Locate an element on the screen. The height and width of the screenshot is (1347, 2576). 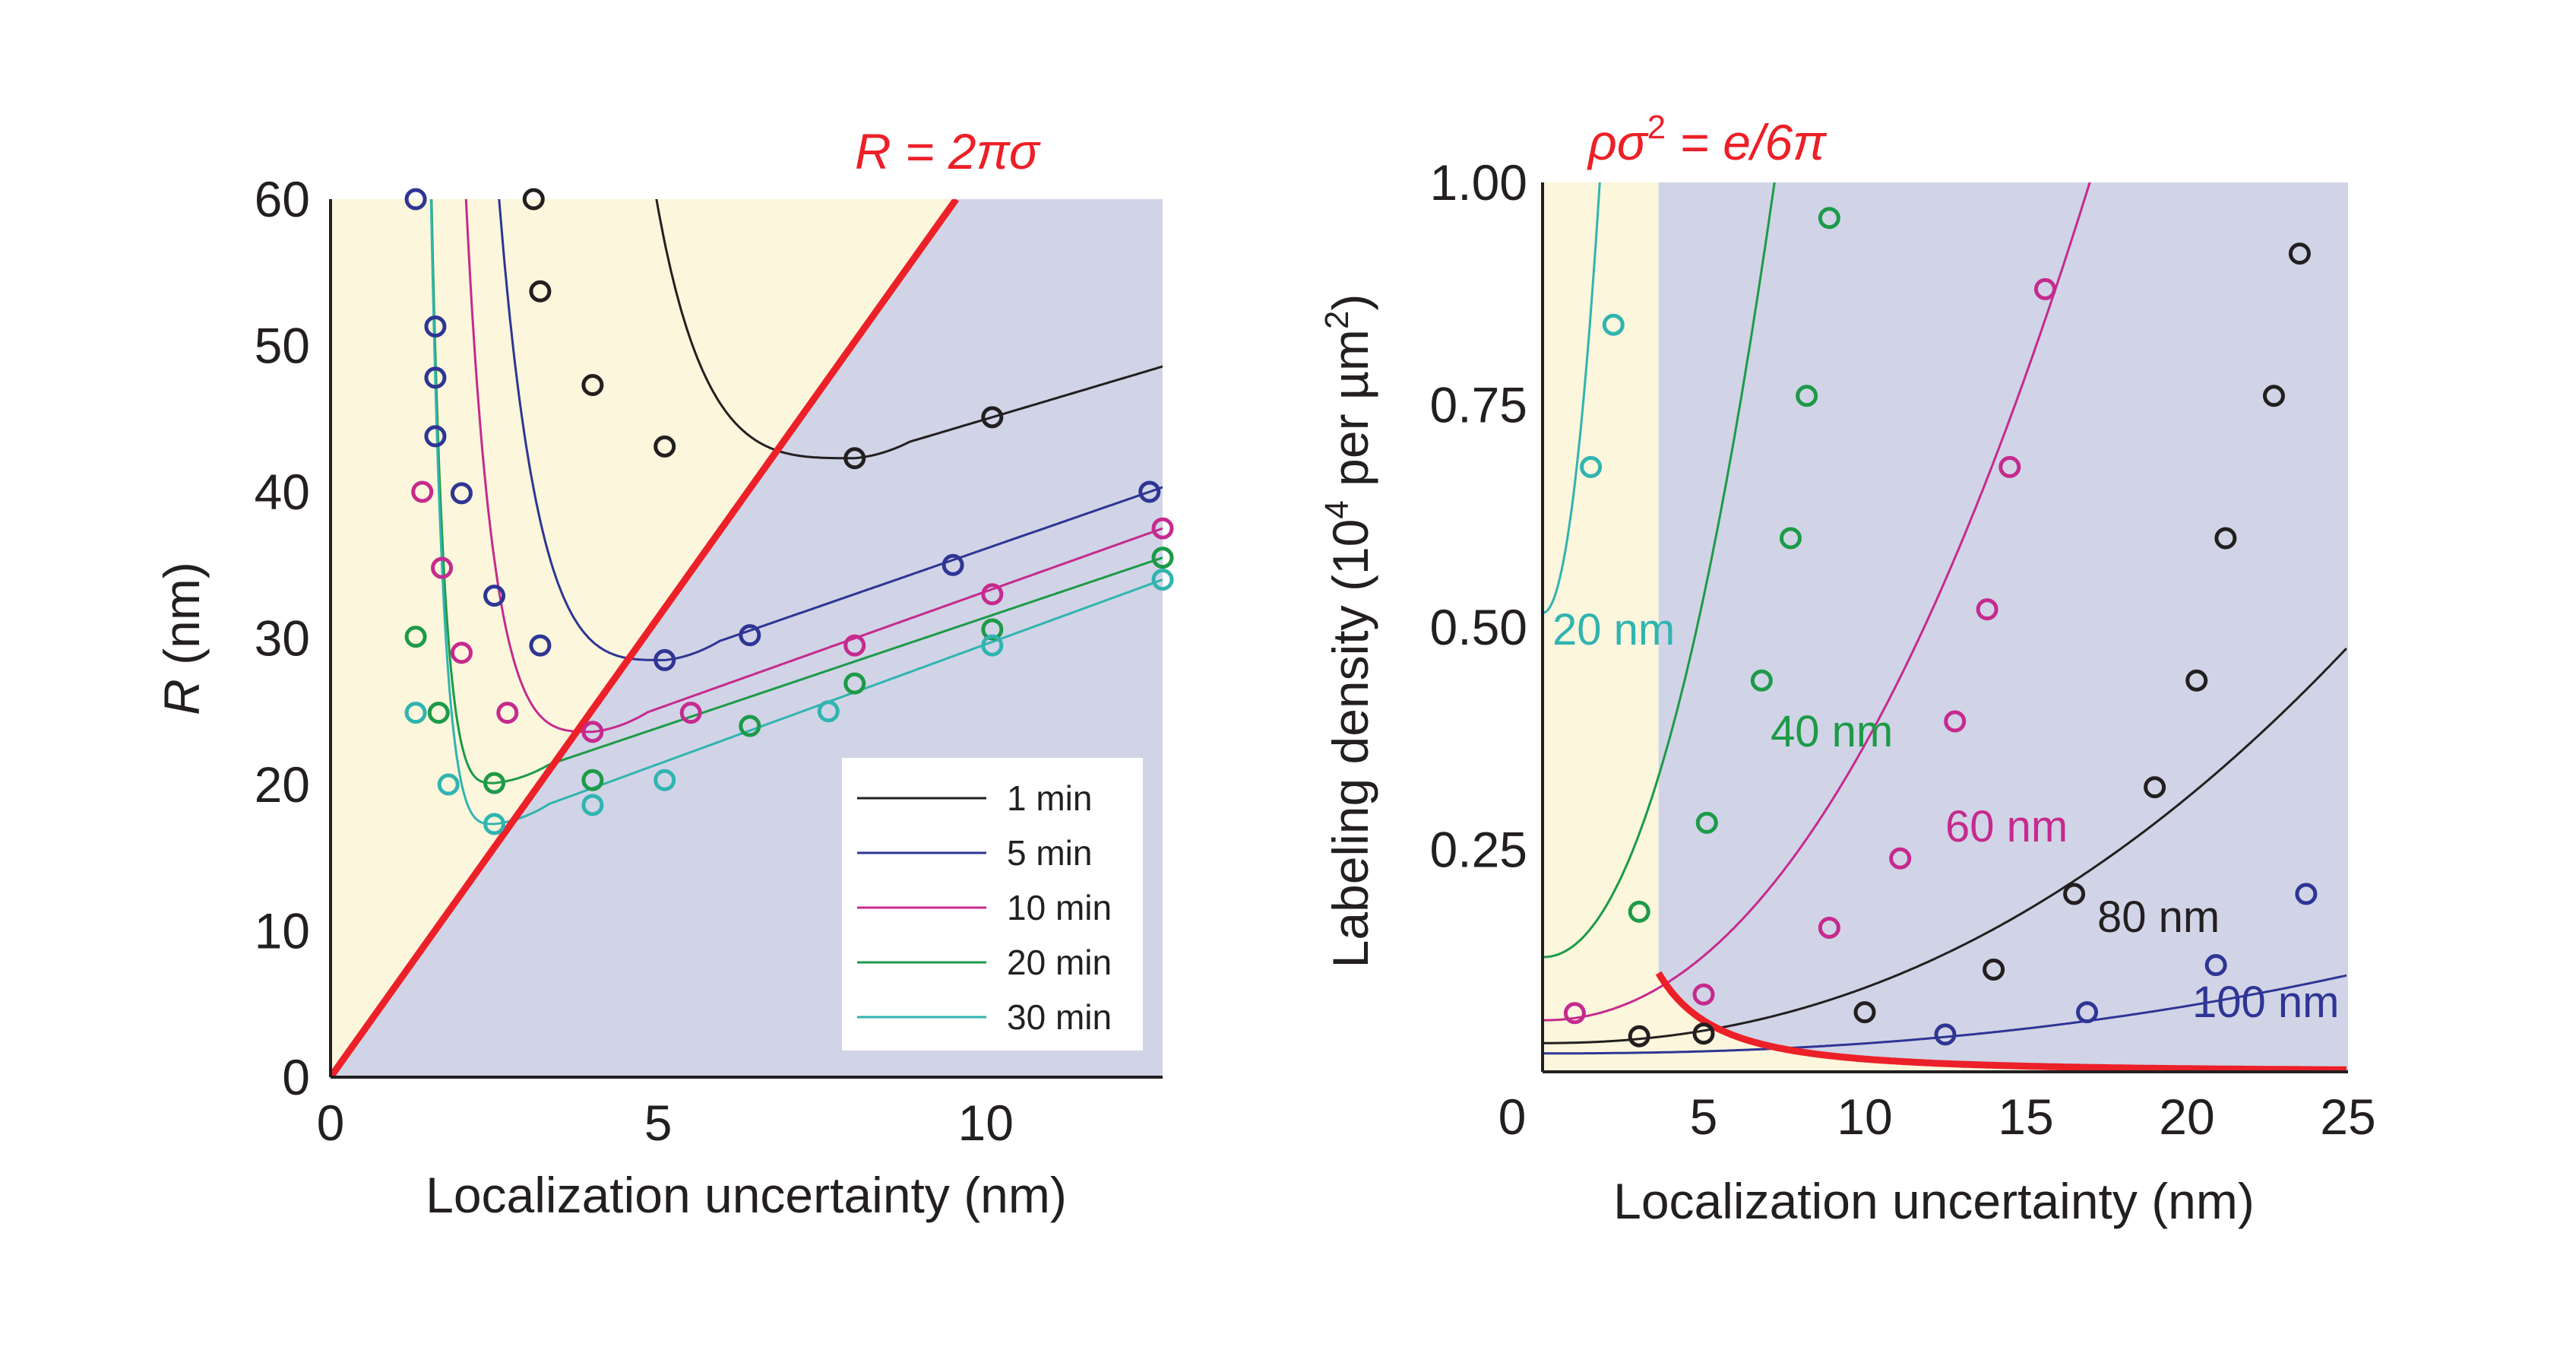
fit-curve-100-nm is located at coordinates (1945, 1014).